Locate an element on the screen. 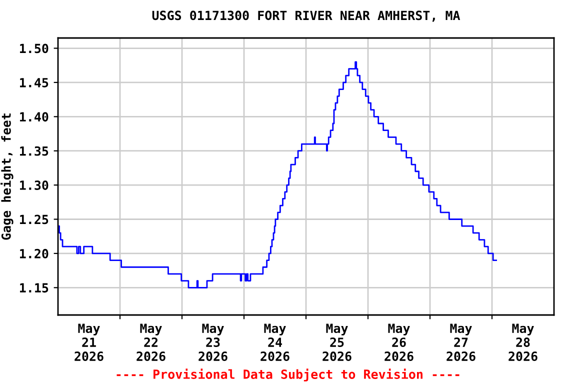 The image size is (576, 384). x-tick-label: May 28 2026 is located at coordinates (523, 343).